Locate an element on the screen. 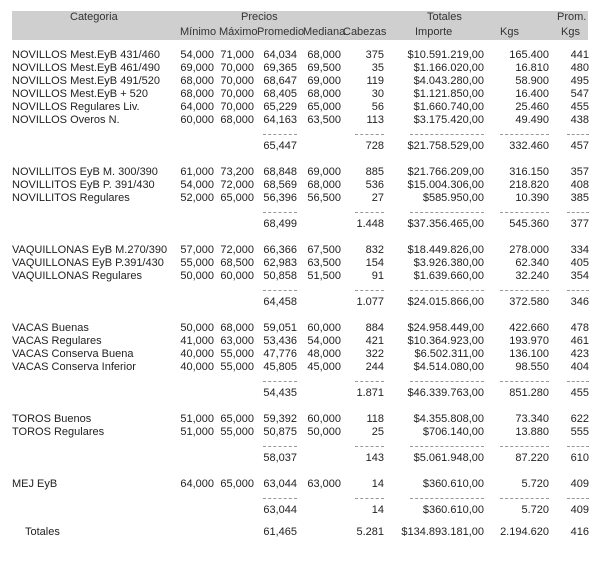 The image size is (601, 561). cell-prom-kgs: 547 is located at coordinates (579, 94).